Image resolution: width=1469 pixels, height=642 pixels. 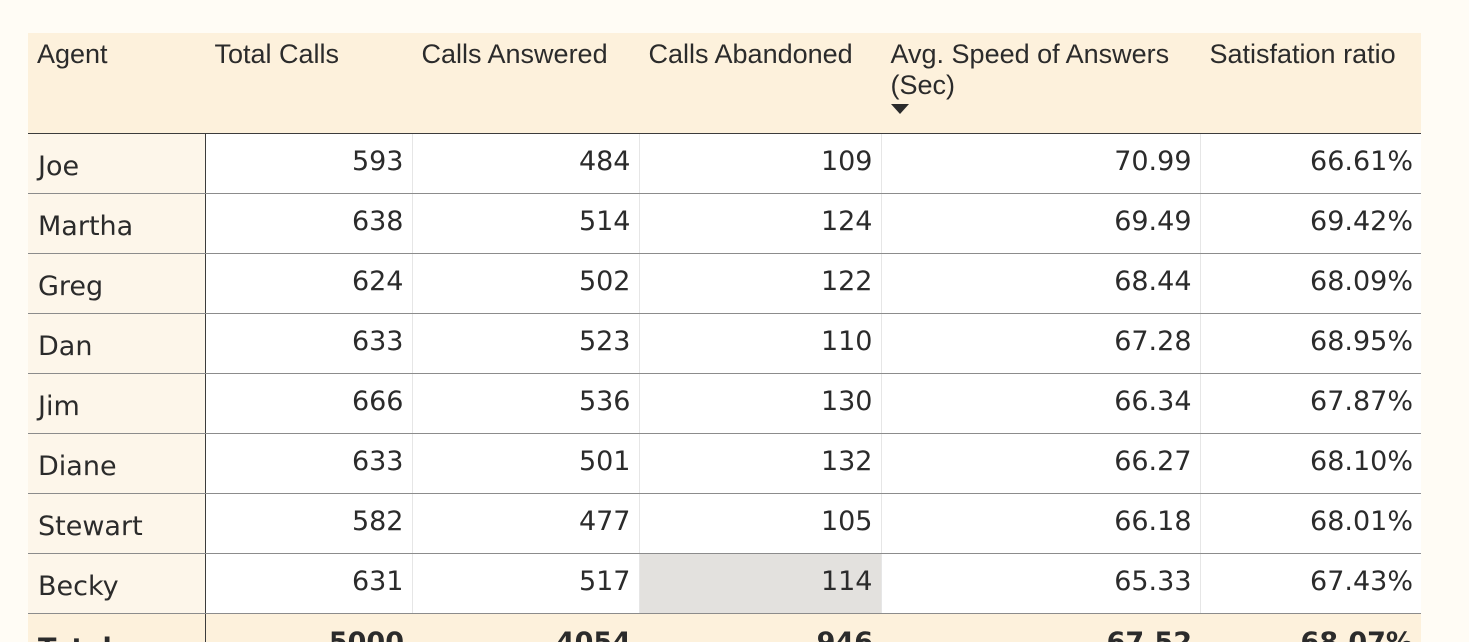 I want to click on table-row: Jim 666 536 130 66.34 67.87%, so click(x=724, y=403).